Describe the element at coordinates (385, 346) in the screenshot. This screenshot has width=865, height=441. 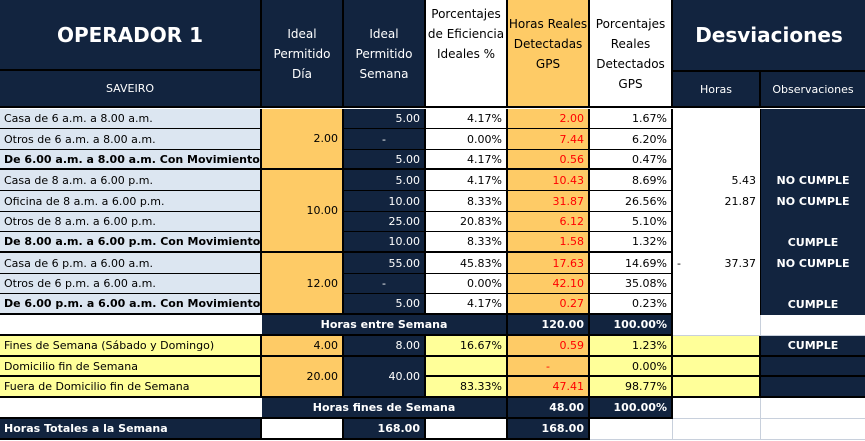
I see `ideal-semana-cell: 8.00` at that location.